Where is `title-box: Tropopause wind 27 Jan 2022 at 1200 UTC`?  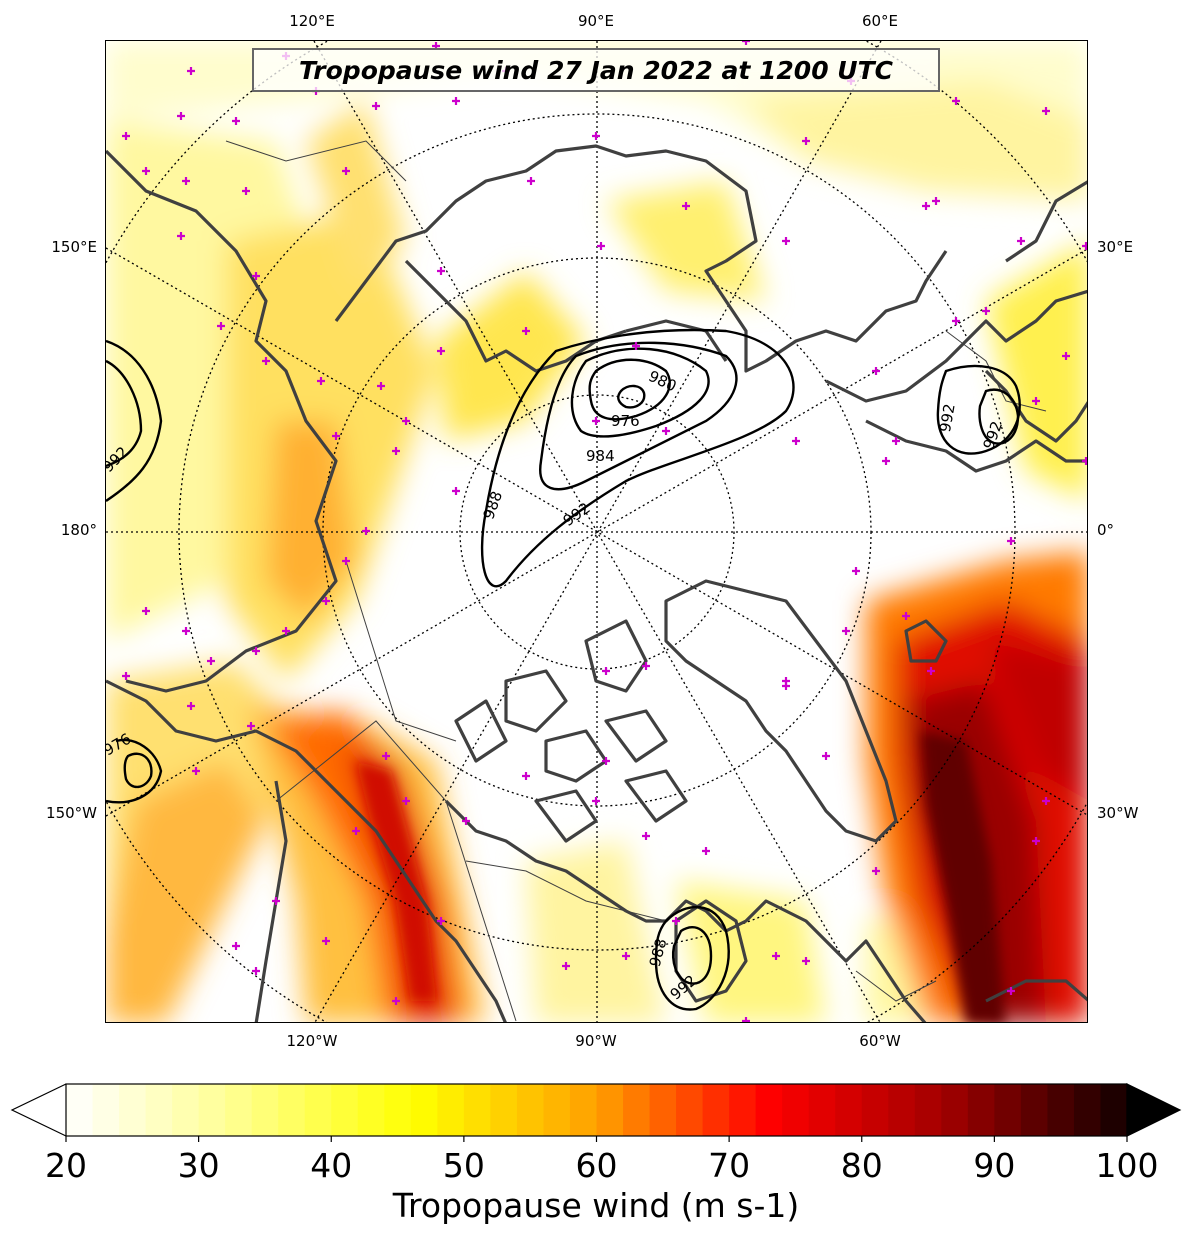
title-box: Tropopause wind 27 Jan 2022 at 1200 UTC is located at coordinates (596, 70).